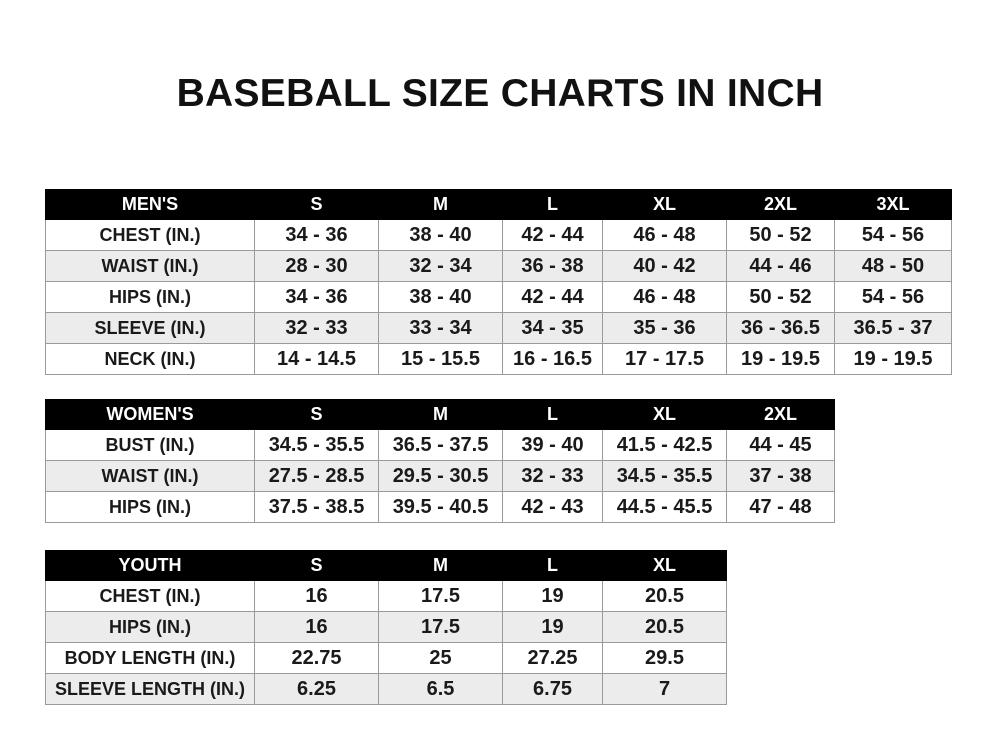  Describe the element at coordinates (440, 266) in the screenshot. I see `measurement-cell: 32 - 34` at that location.